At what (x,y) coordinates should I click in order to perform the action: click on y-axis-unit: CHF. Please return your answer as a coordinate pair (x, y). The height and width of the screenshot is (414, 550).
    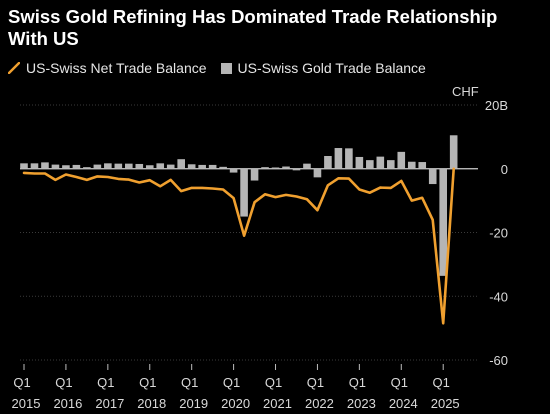
    Looking at the image, I should click on (465, 91).